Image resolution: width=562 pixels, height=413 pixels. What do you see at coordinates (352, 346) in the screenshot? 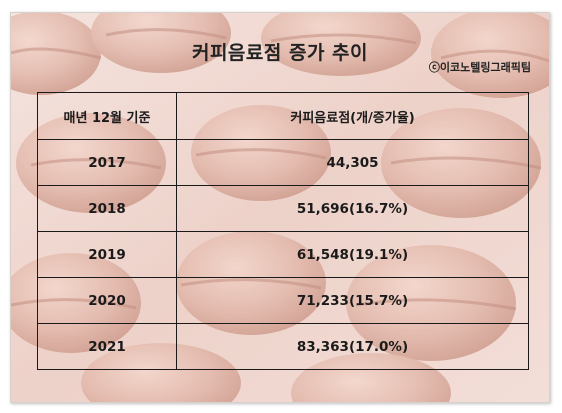
I see `value-cell: 83,363(17.0%)` at bounding box center [352, 346].